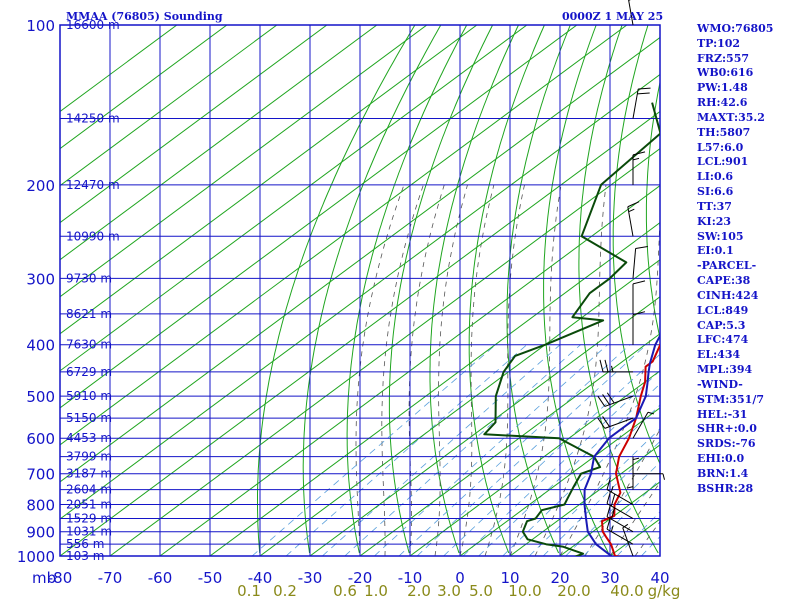 This screenshot has width=800, height=600. Describe the element at coordinates (715, 192) in the screenshot. I see `sounding-index: SI:6.6` at that location.